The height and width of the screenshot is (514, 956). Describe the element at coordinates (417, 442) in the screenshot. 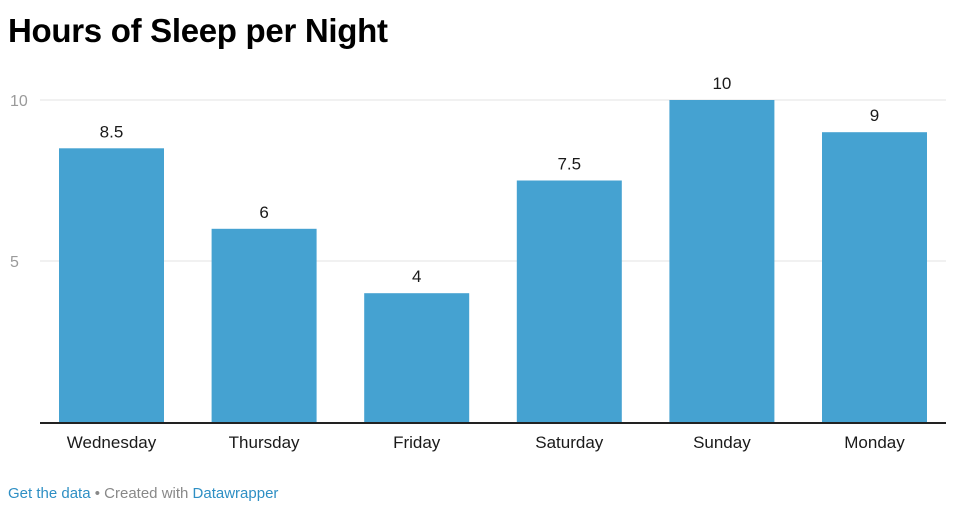

I see `x-tick-label: Friday` at that location.